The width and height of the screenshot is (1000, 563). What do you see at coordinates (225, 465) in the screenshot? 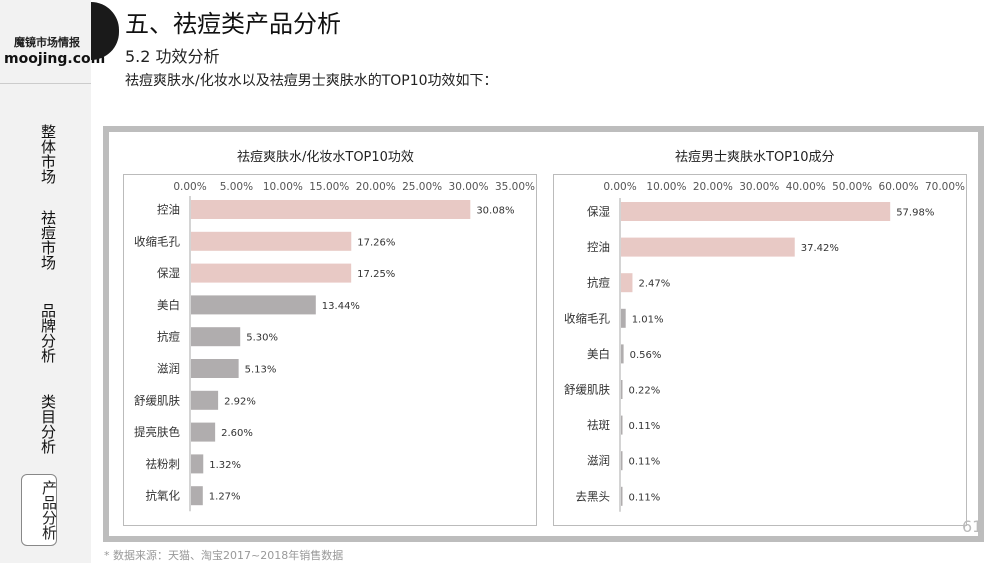
I see `data-label: 1.32%` at bounding box center [225, 465].